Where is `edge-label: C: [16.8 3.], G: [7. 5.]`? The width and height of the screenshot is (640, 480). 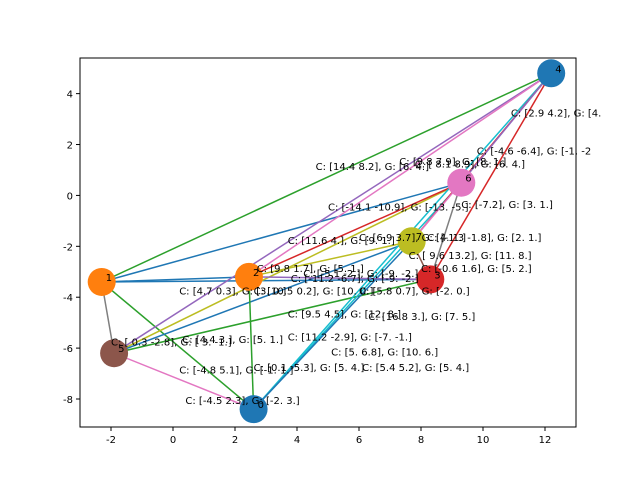 edge-label: C: [16.8 3.], G: [7. 5.] is located at coordinates (421, 317).